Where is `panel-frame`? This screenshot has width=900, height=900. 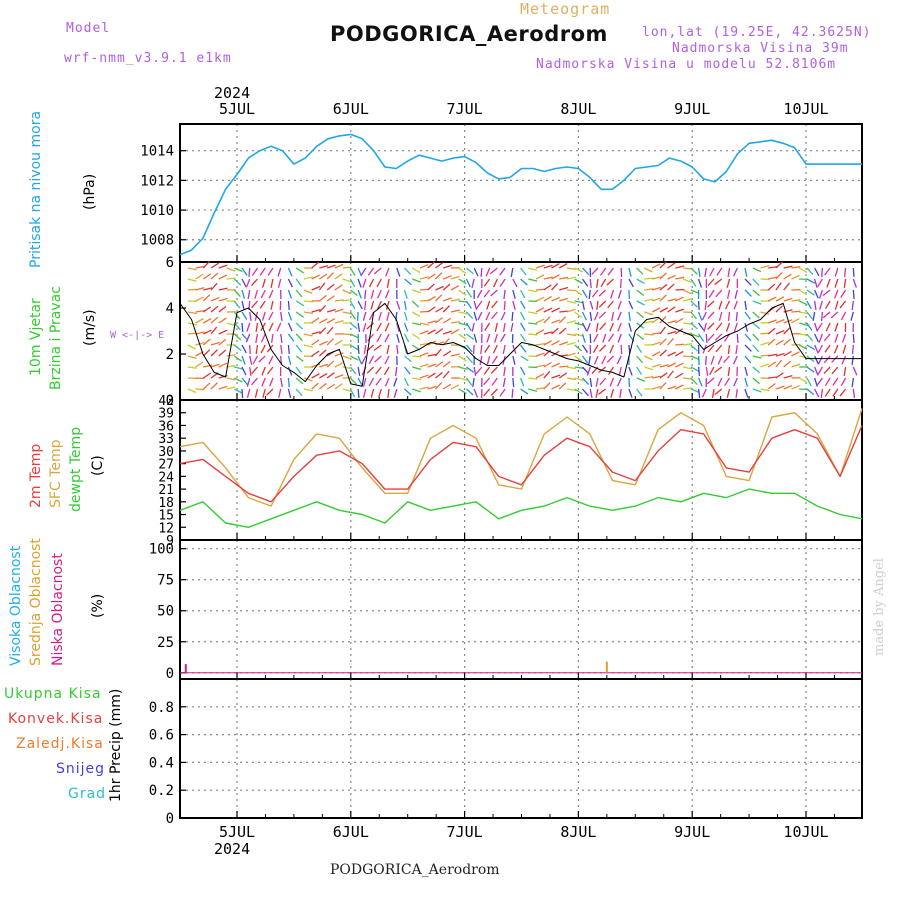 panel-frame is located at coordinates (521, 193).